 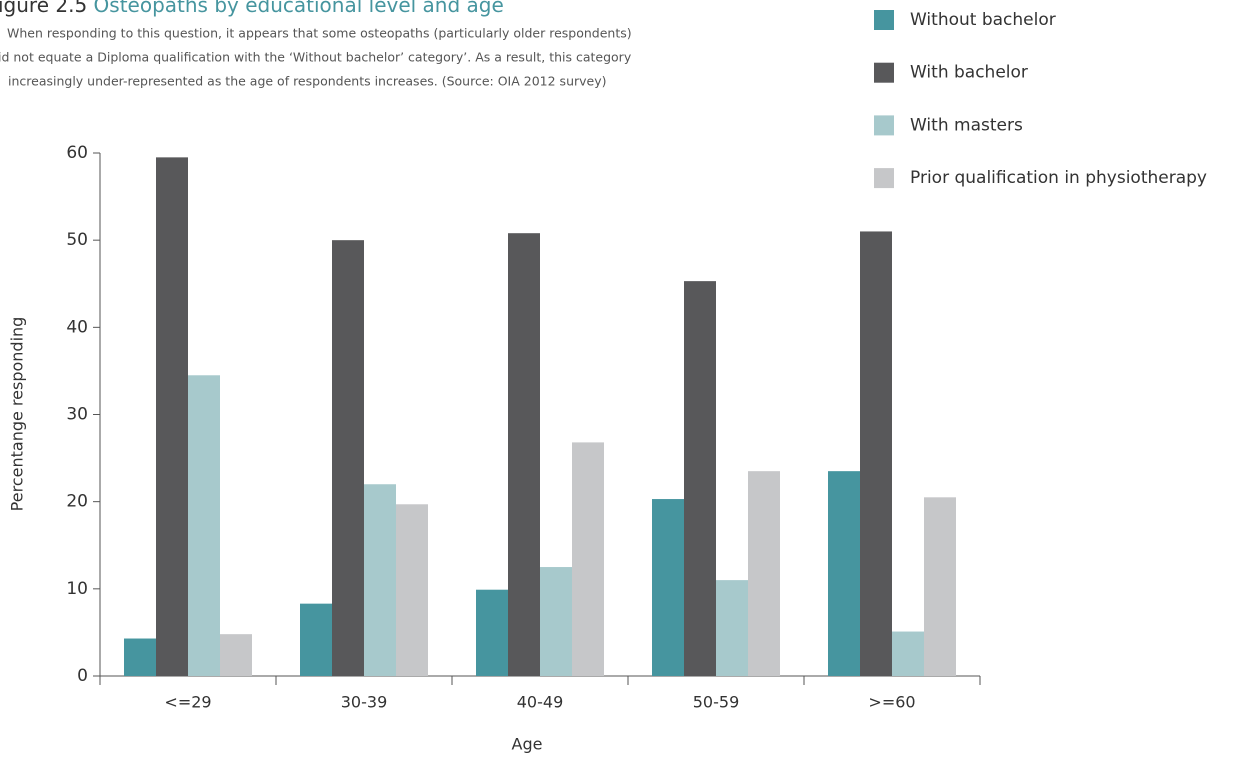 What do you see at coordinates (969, 73) in the screenshot?
I see `legend-label: With bachelor` at bounding box center [969, 73].